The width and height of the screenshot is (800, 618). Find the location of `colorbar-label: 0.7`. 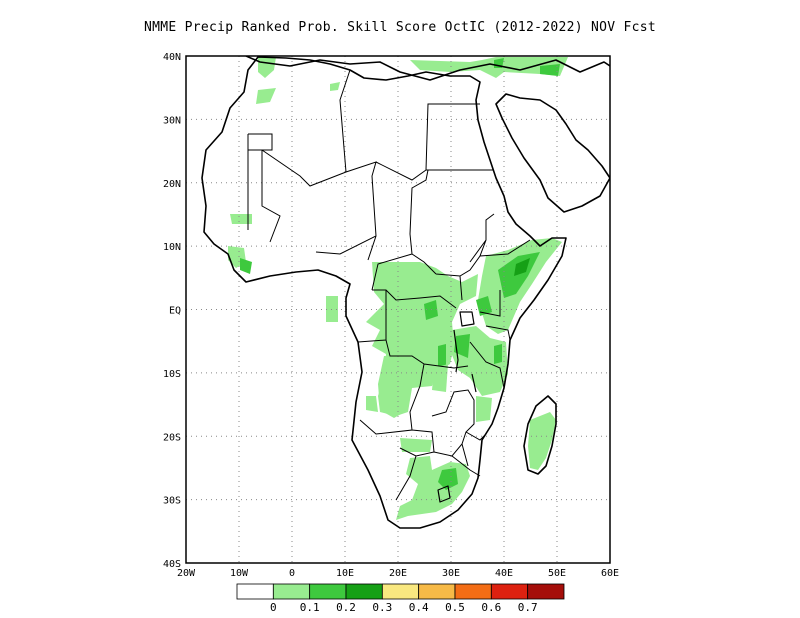

colorbar-label: 0.7 is located at coordinates (528, 607).